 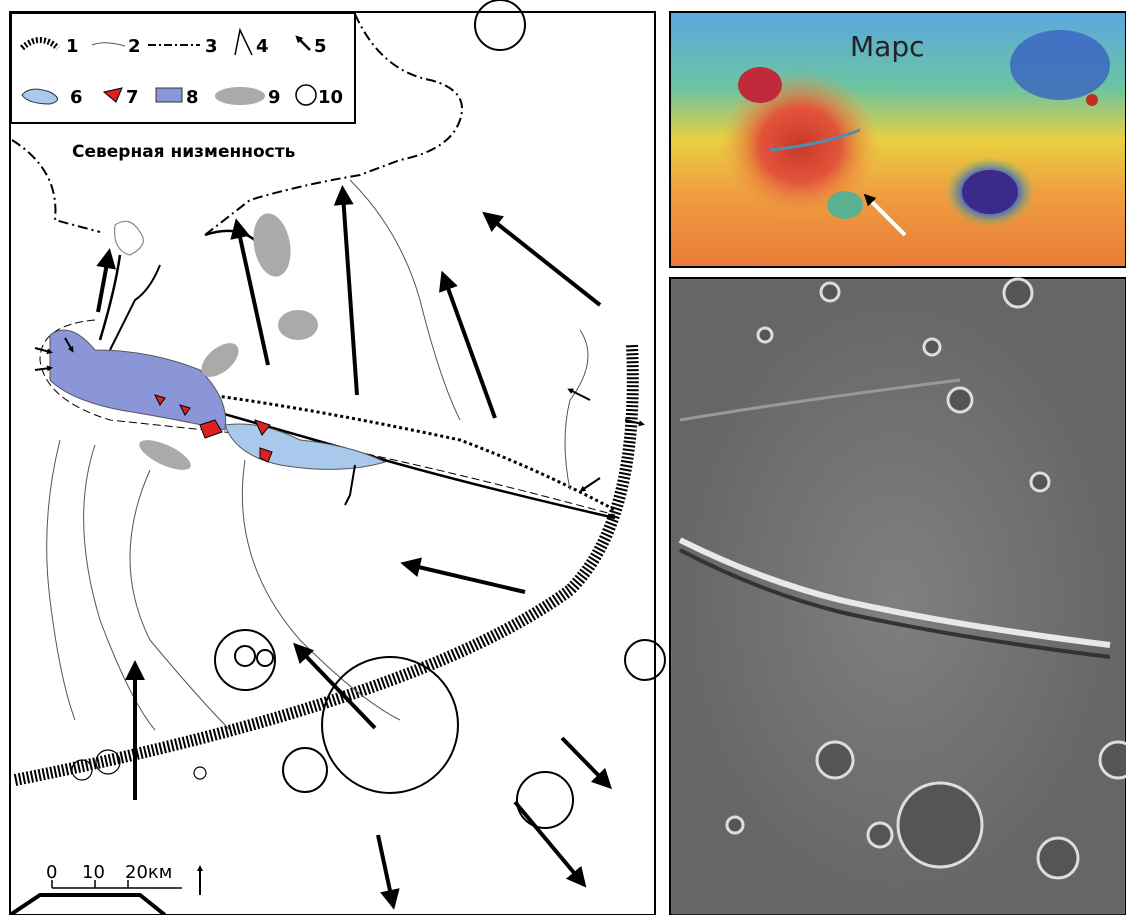 I want to click on scale-bar: 0 10 20км, so click(x=105, y=889).